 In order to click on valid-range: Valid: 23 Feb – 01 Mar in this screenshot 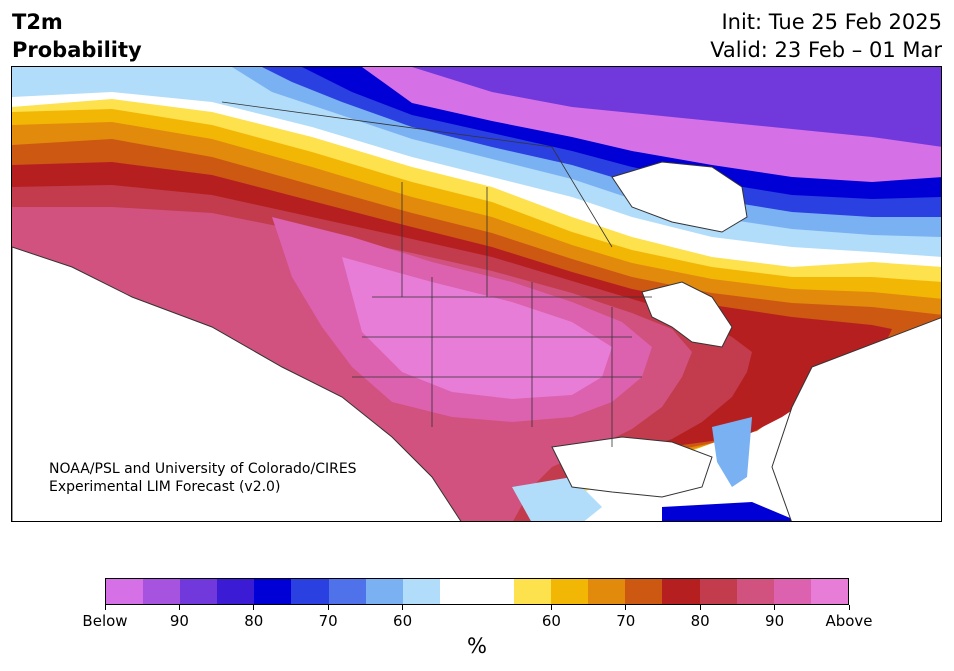, I will do `click(826, 50)`.